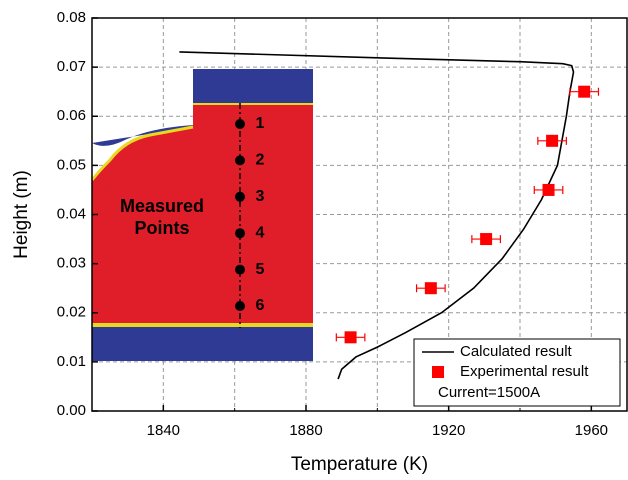 The height and width of the screenshot is (480, 628). What do you see at coordinates (202, 325) in the screenshot?
I see `inset-interface` at bounding box center [202, 325].